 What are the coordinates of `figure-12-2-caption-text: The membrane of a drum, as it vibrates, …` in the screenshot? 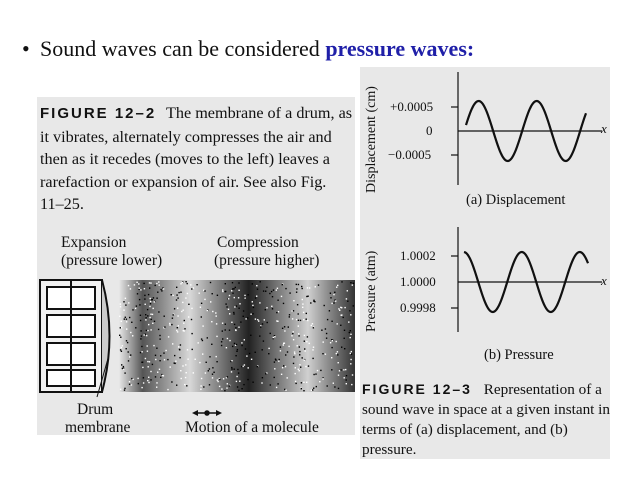 It's located at (196, 158).